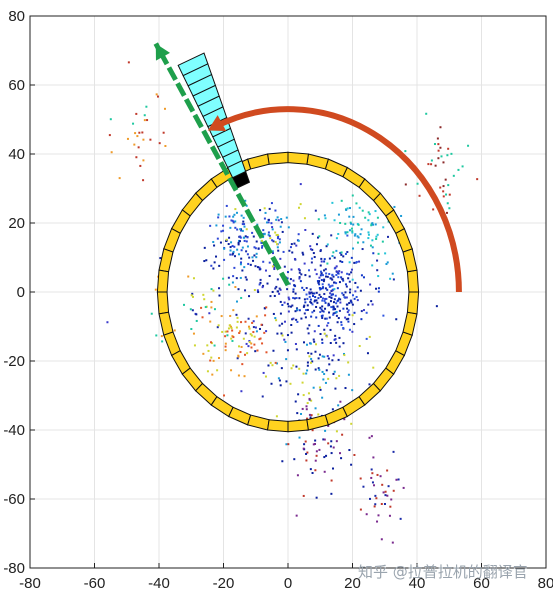  I want to click on y-tick-label: 60, so click(16, 85).